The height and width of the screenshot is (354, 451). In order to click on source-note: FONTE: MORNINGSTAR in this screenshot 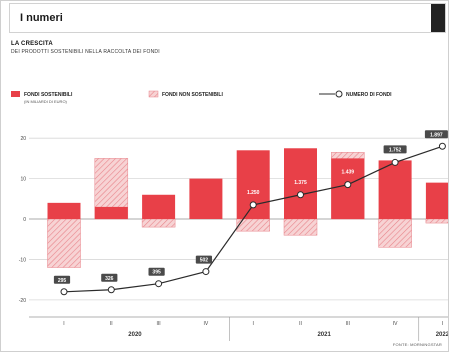, I will do `click(417, 344)`.